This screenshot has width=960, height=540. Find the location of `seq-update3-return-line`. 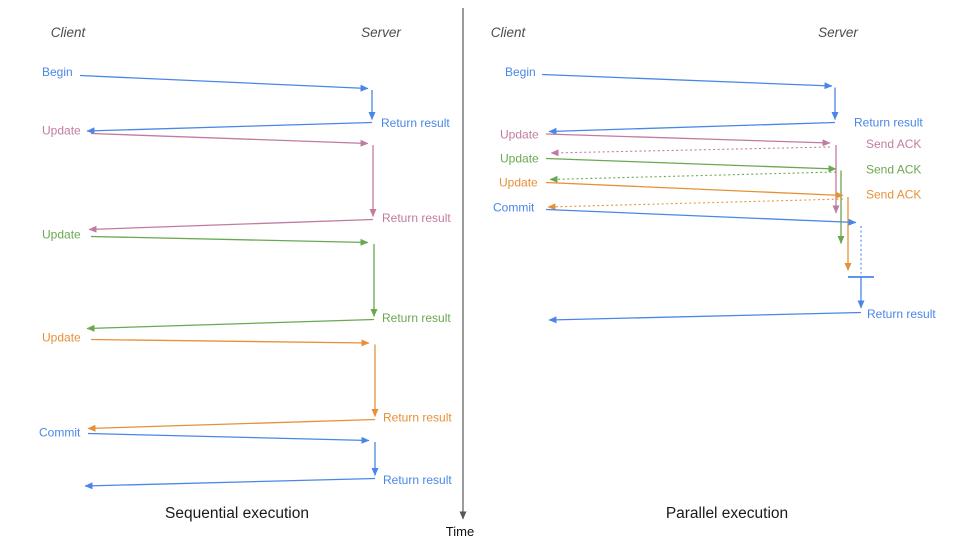

seq-update3-return-line is located at coordinates (231, 425).